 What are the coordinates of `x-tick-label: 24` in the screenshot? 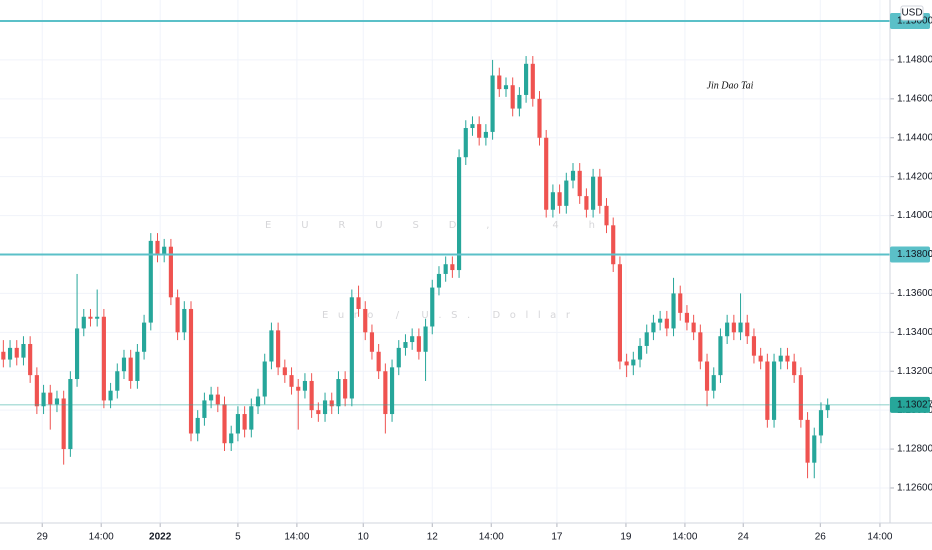 It's located at (744, 537).